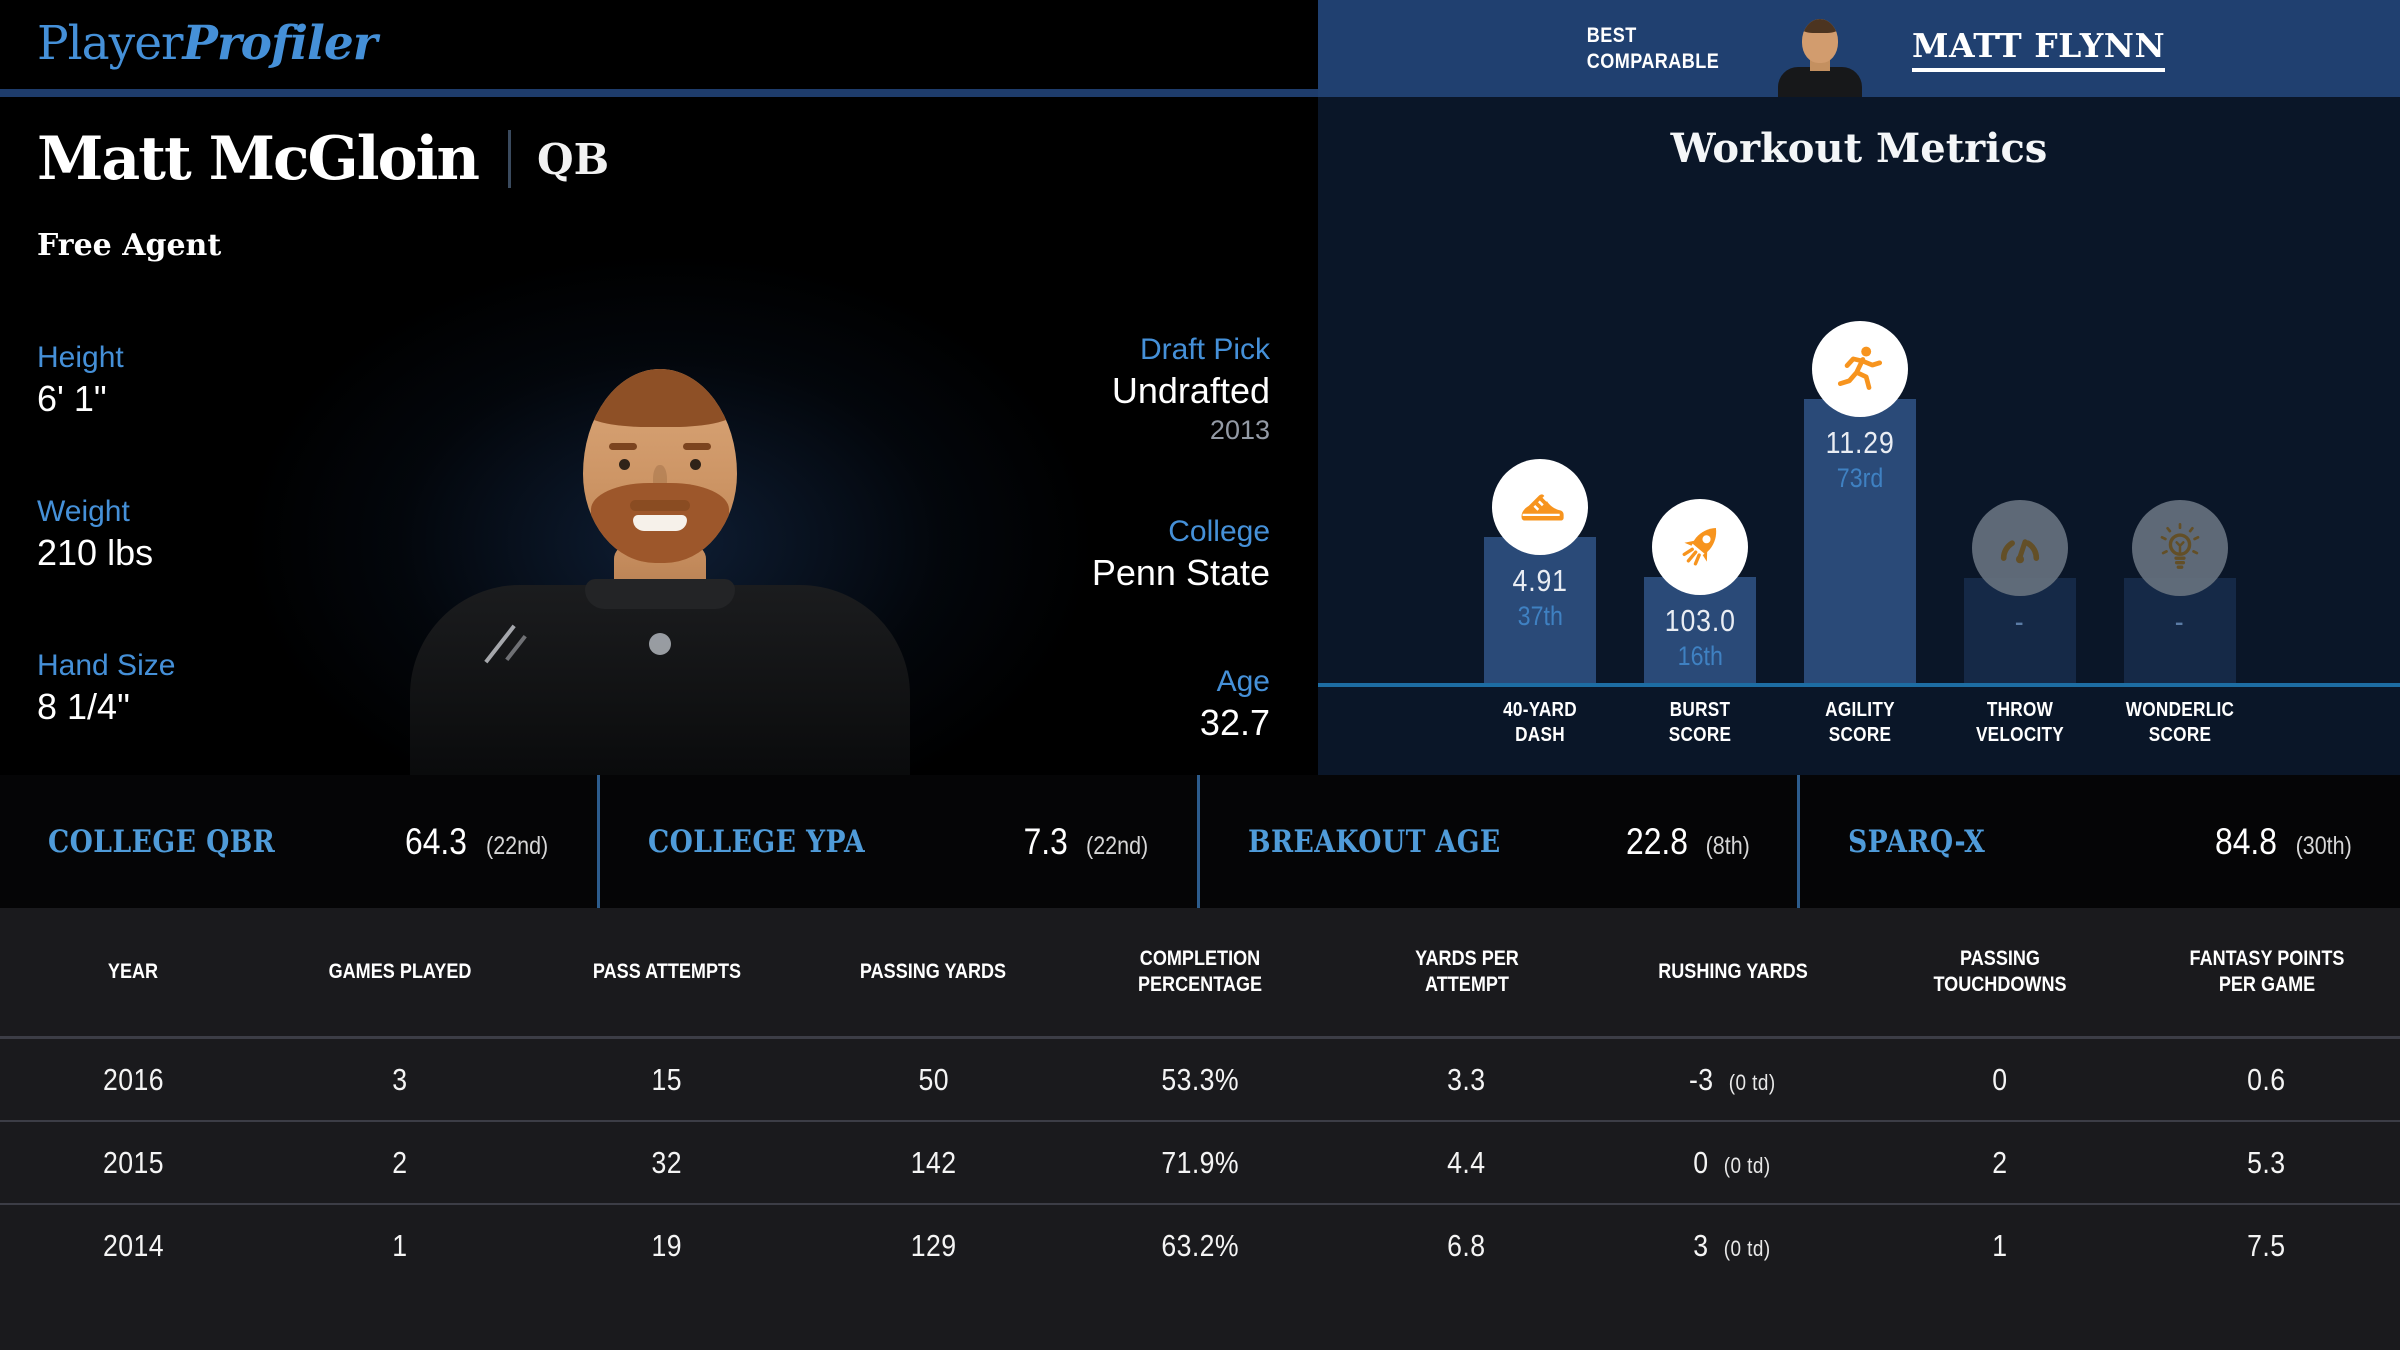 The image size is (2400, 1350). I want to click on table-cell: 0, so click(2000, 1079).